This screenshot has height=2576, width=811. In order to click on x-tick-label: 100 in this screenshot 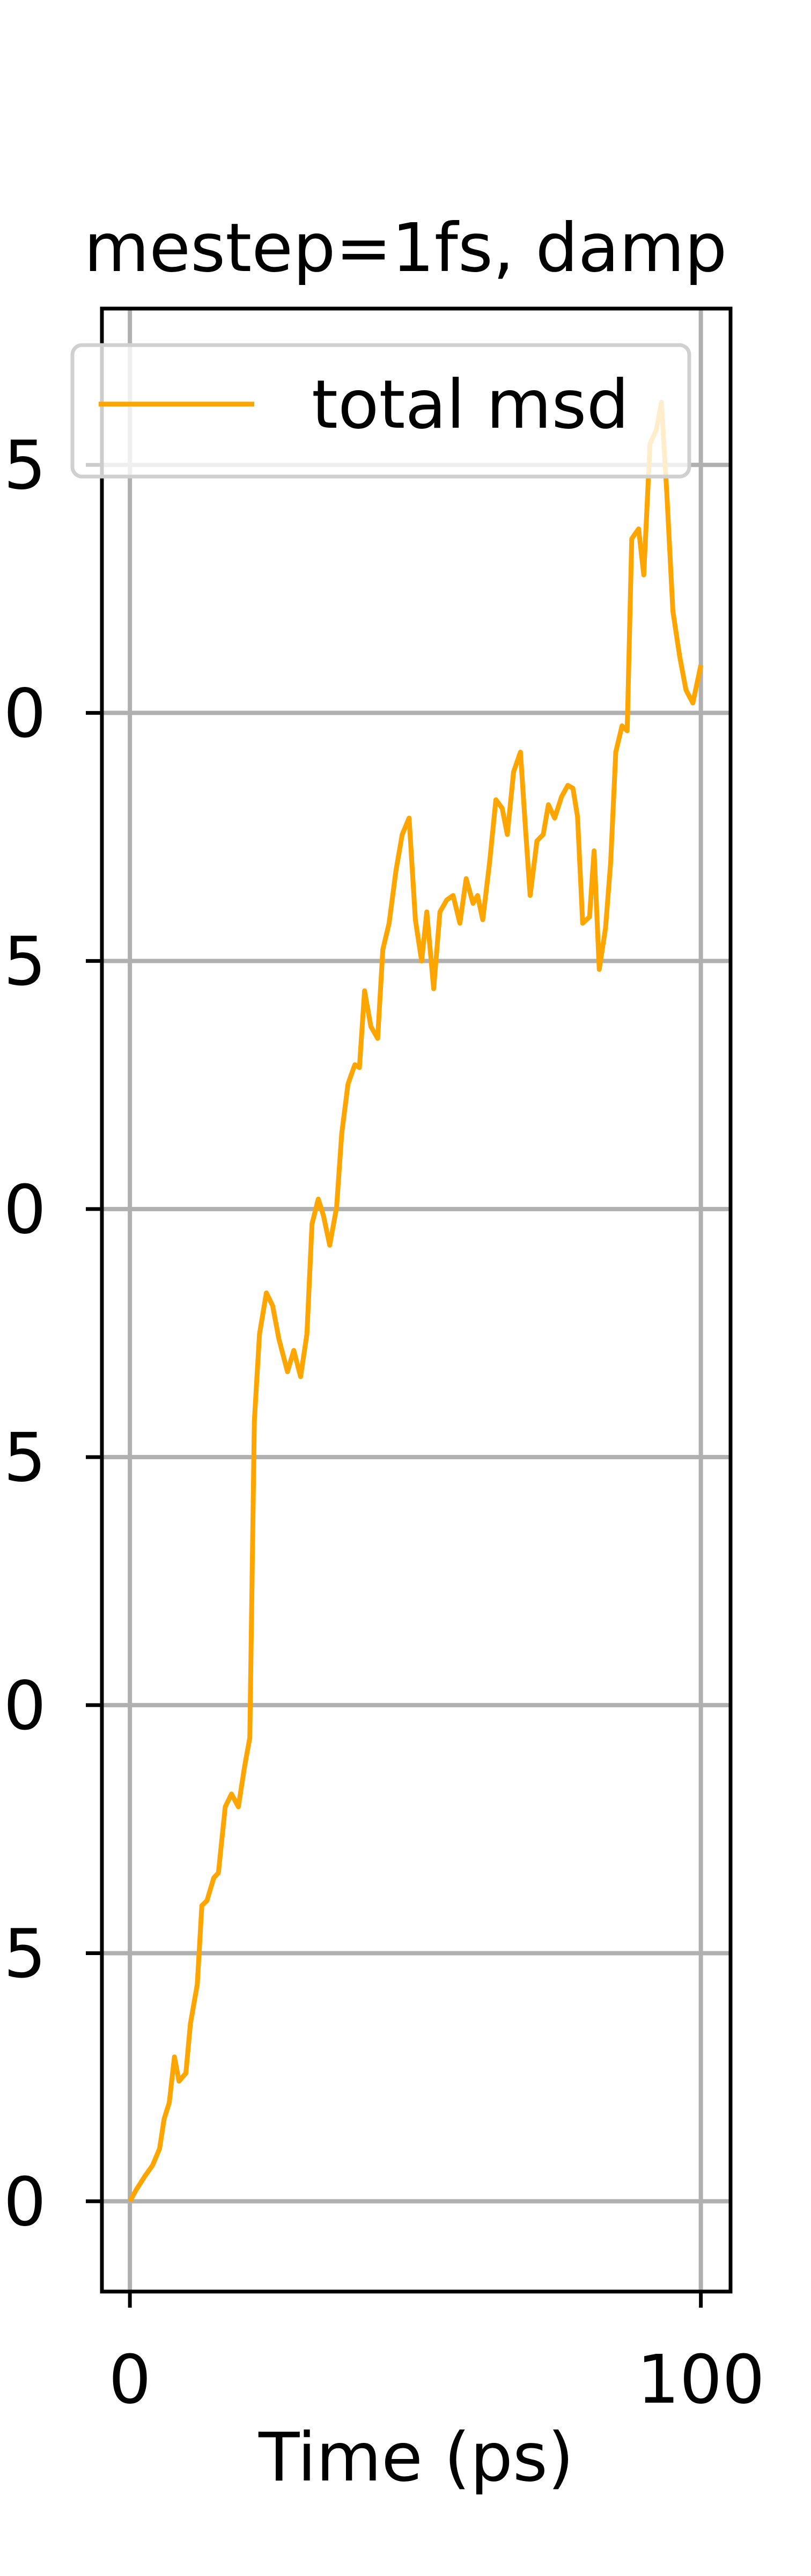, I will do `click(701, 2380)`.